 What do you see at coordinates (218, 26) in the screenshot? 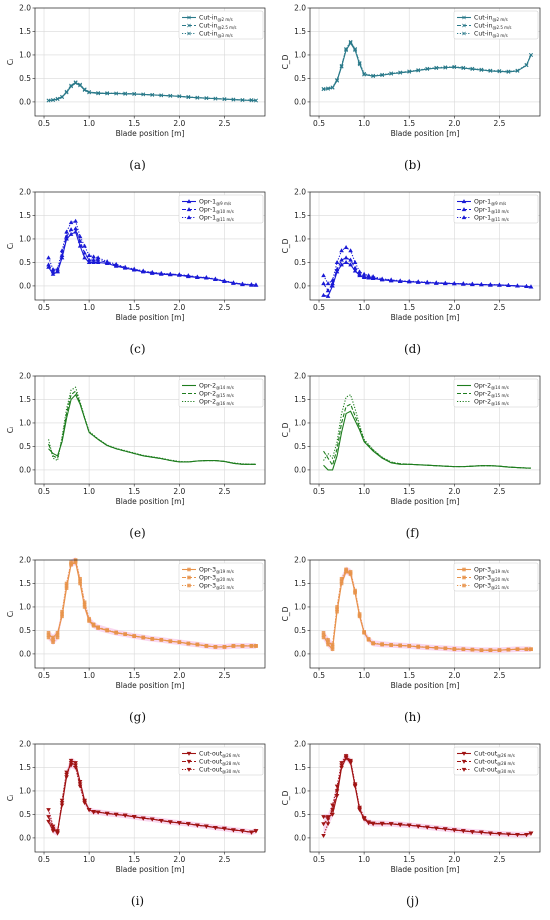
I see `legend-entry: Cut-in@2.5 m/s` at bounding box center [218, 26].